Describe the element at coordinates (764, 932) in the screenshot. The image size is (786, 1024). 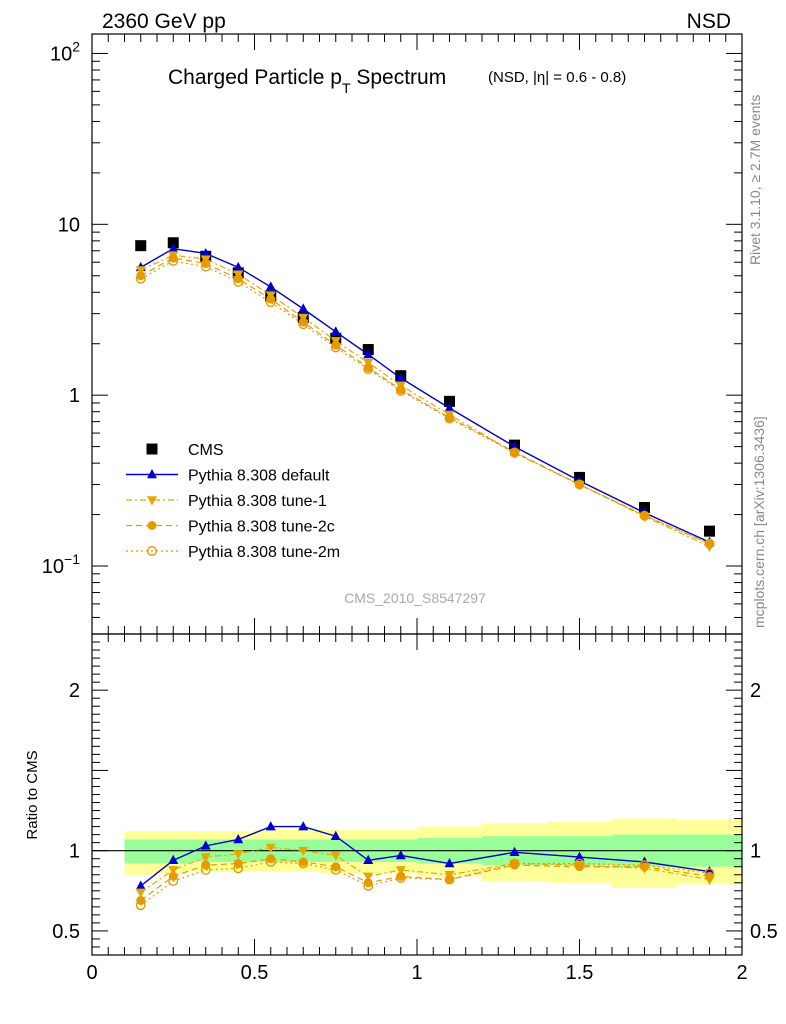
I see `ratio-y-tick-label-right: 0.5` at that location.